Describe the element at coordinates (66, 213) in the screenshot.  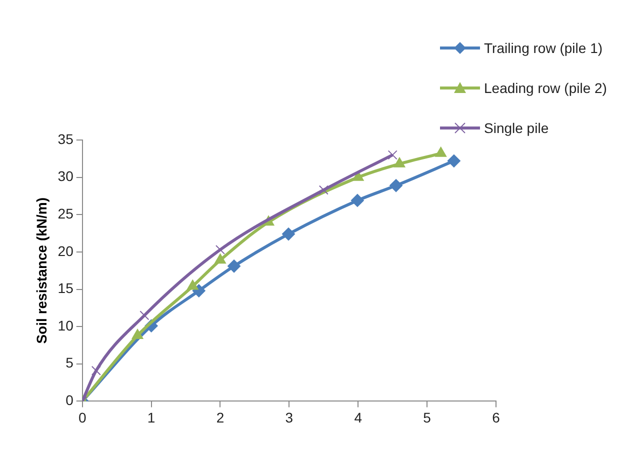
I see `y-tick-label: 25` at that location.